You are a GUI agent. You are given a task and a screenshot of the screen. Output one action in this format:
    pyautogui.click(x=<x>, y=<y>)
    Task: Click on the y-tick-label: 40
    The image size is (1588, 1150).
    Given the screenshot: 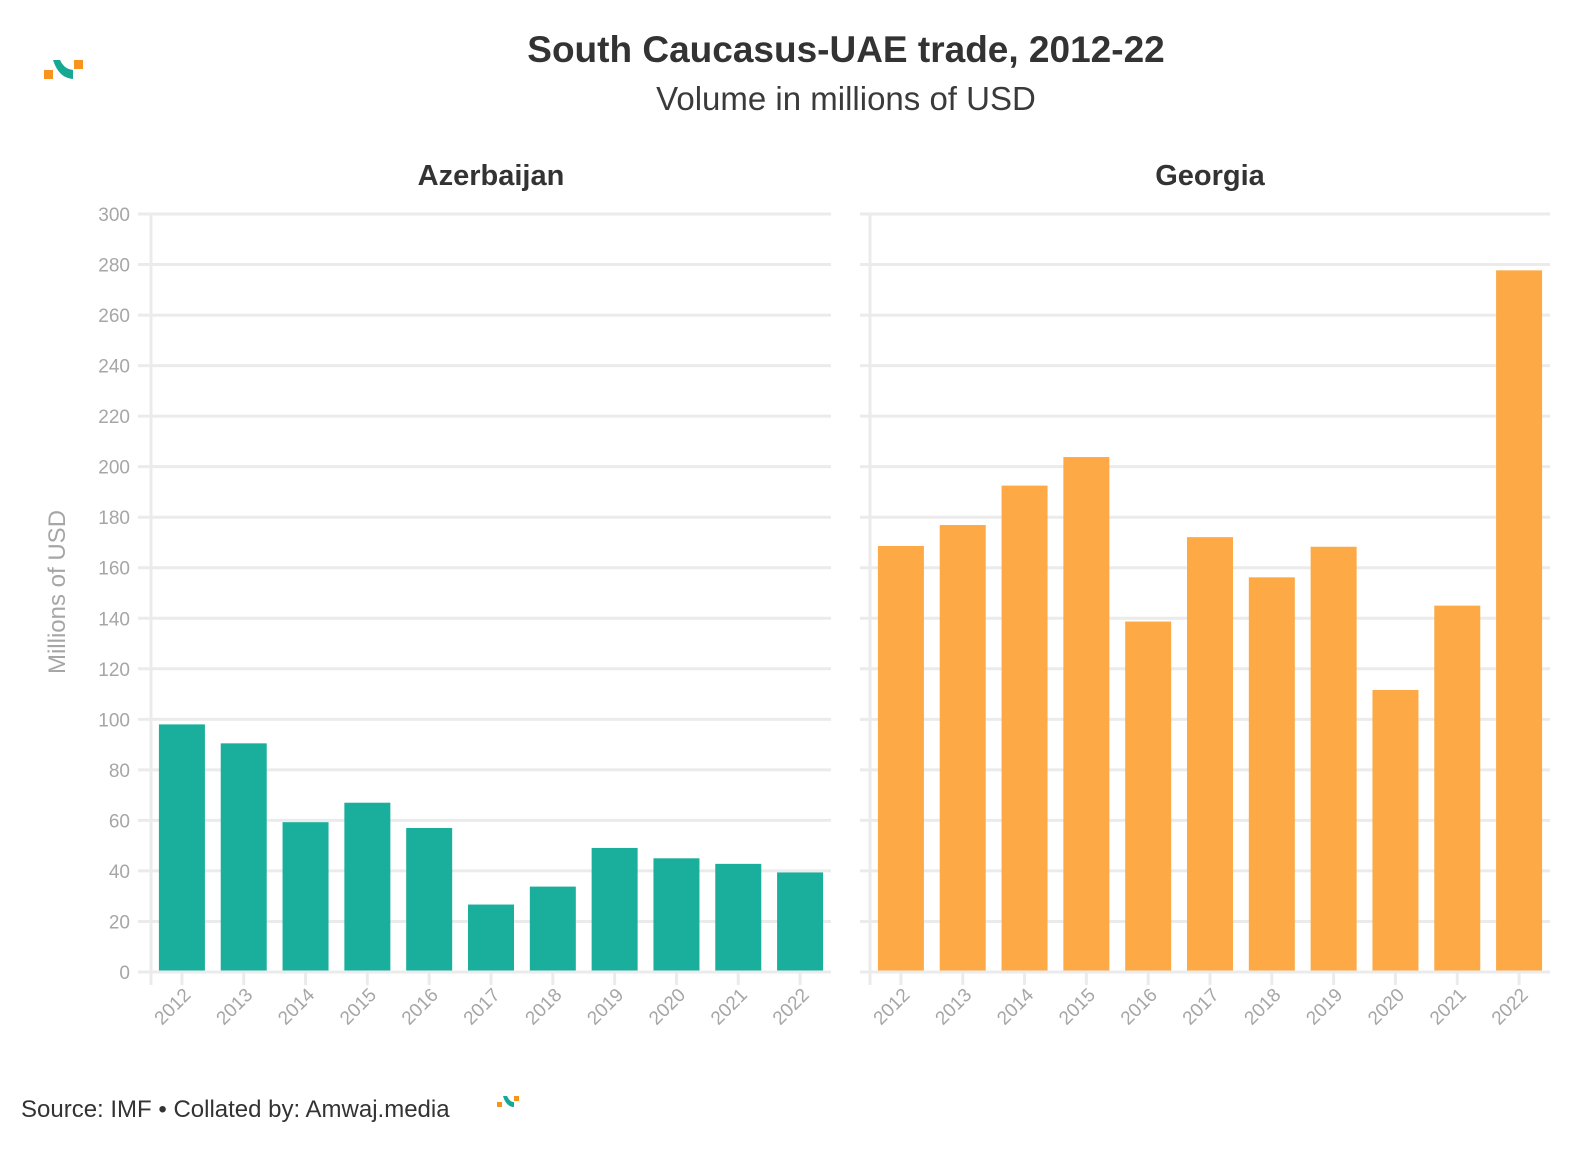 What is the action you would take?
    pyautogui.click(x=119, y=872)
    